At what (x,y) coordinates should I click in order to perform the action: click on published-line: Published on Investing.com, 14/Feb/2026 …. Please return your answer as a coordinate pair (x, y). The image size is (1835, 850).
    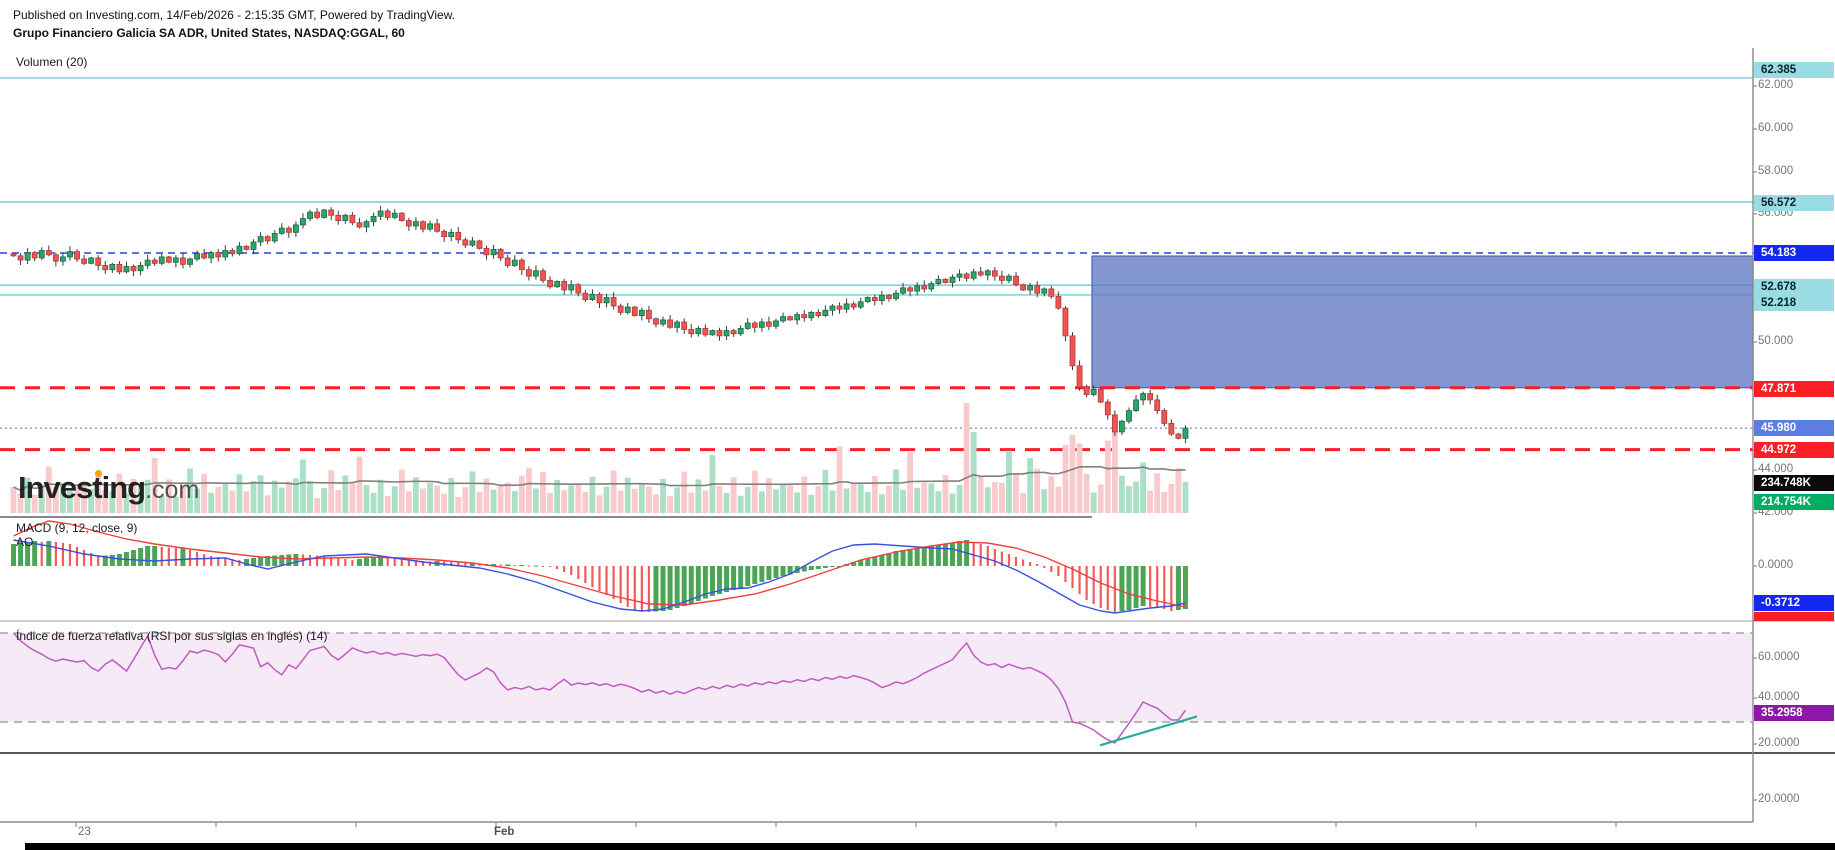
    Looking at the image, I should click on (234, 15).